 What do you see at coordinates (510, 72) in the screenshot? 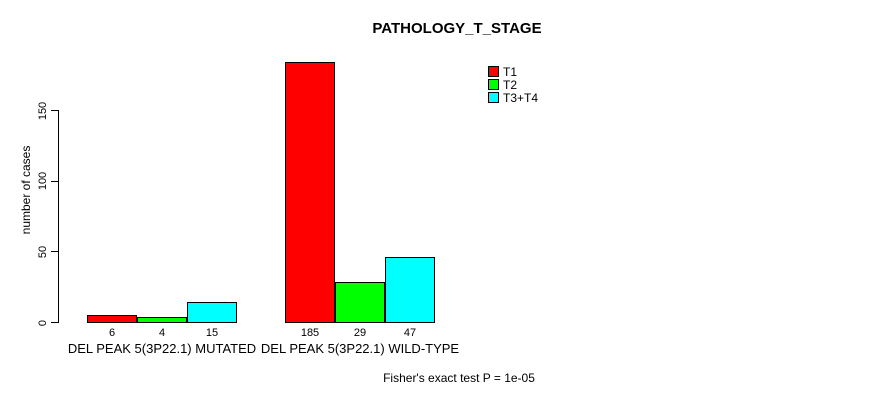
I see `legend-label: T1` at bounding box center [510, 72].